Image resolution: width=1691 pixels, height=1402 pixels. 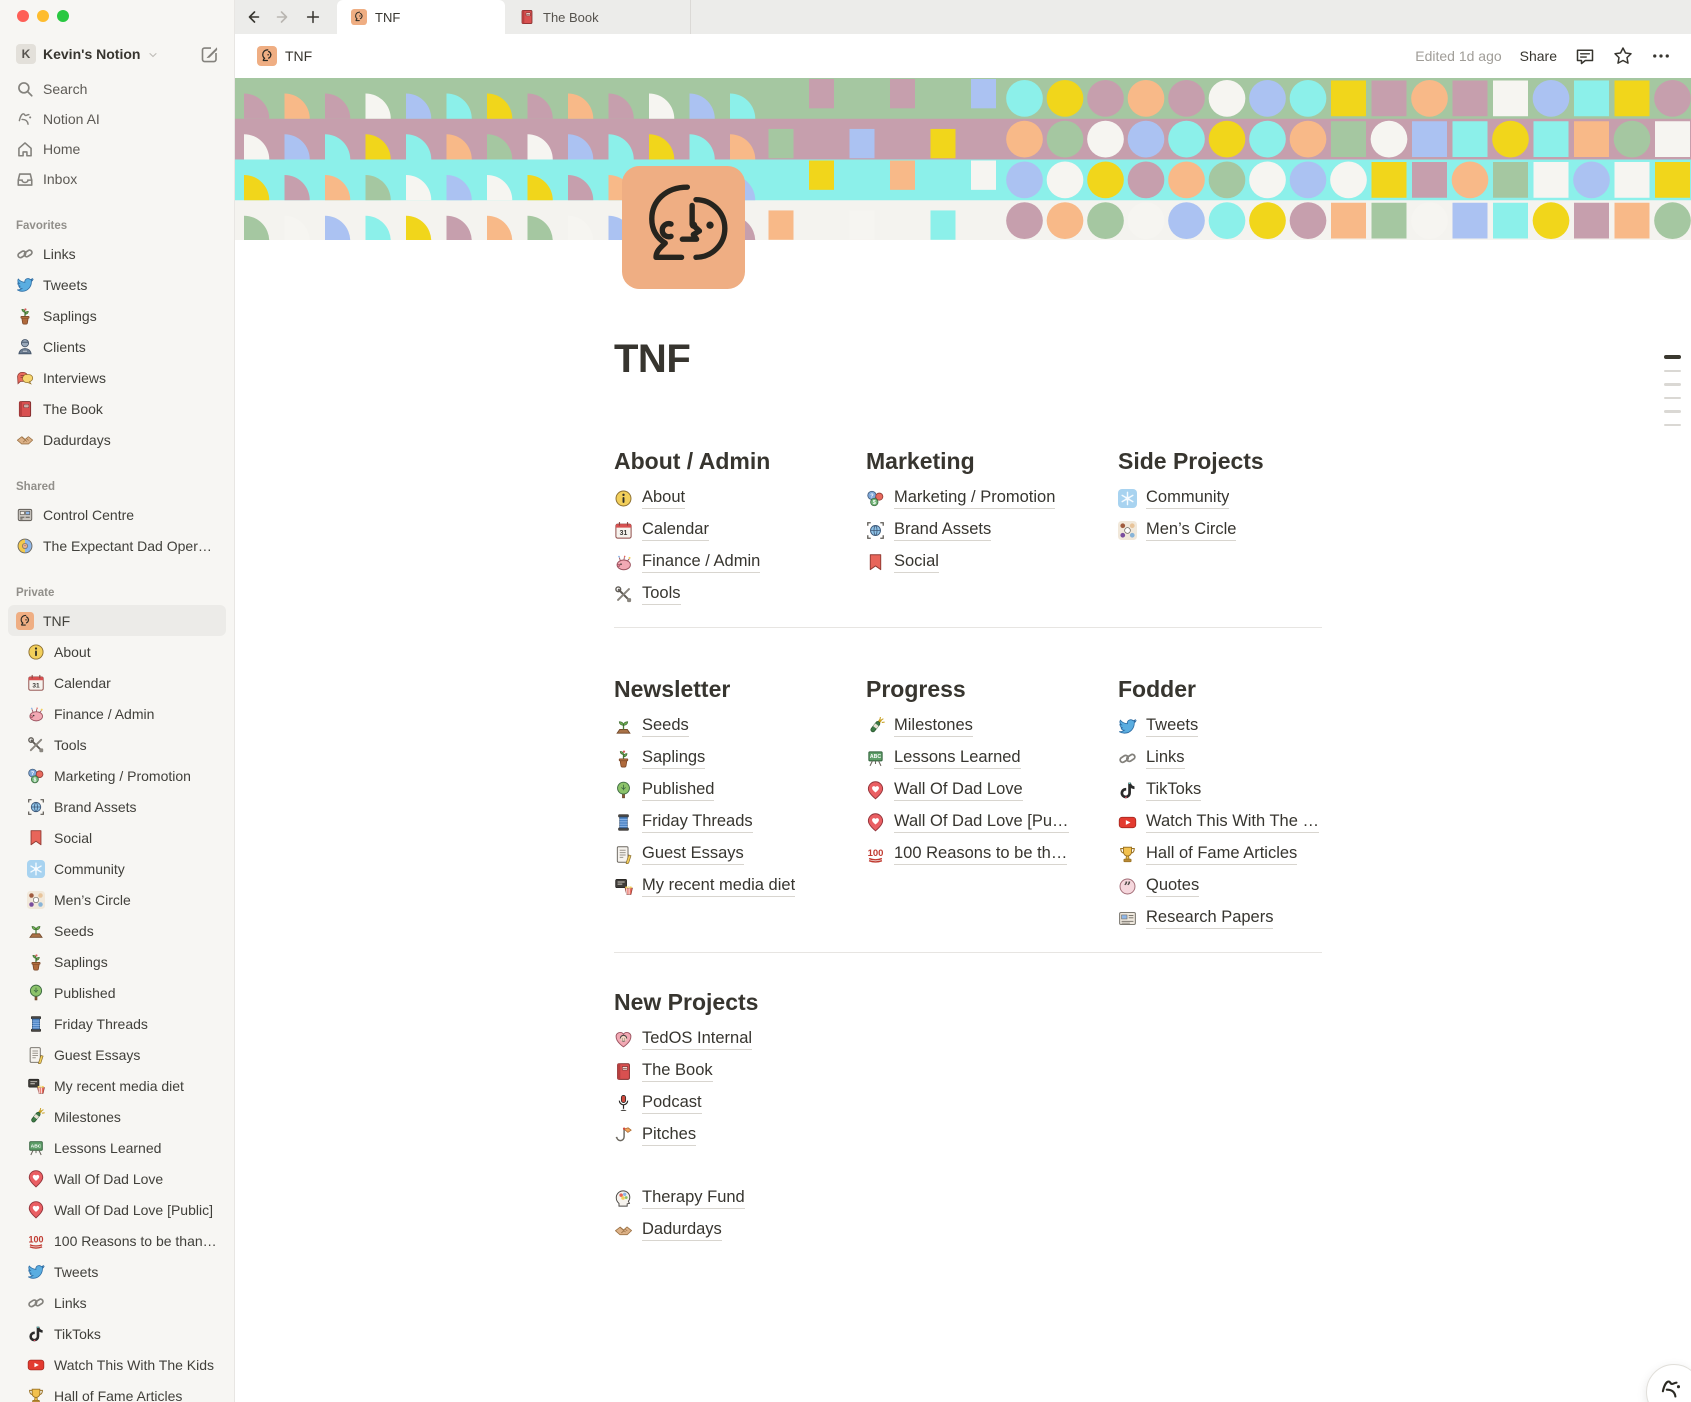 I want to click on page-link-published: Published, so click(x=732, y=790).